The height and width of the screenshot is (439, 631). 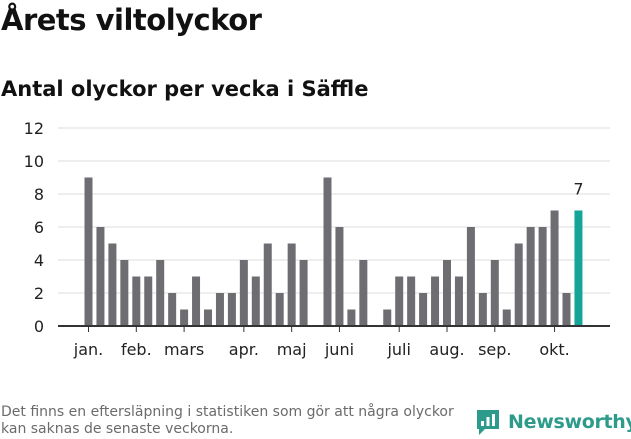 I want to click on data-label: 7, so click(x=578, y=189).